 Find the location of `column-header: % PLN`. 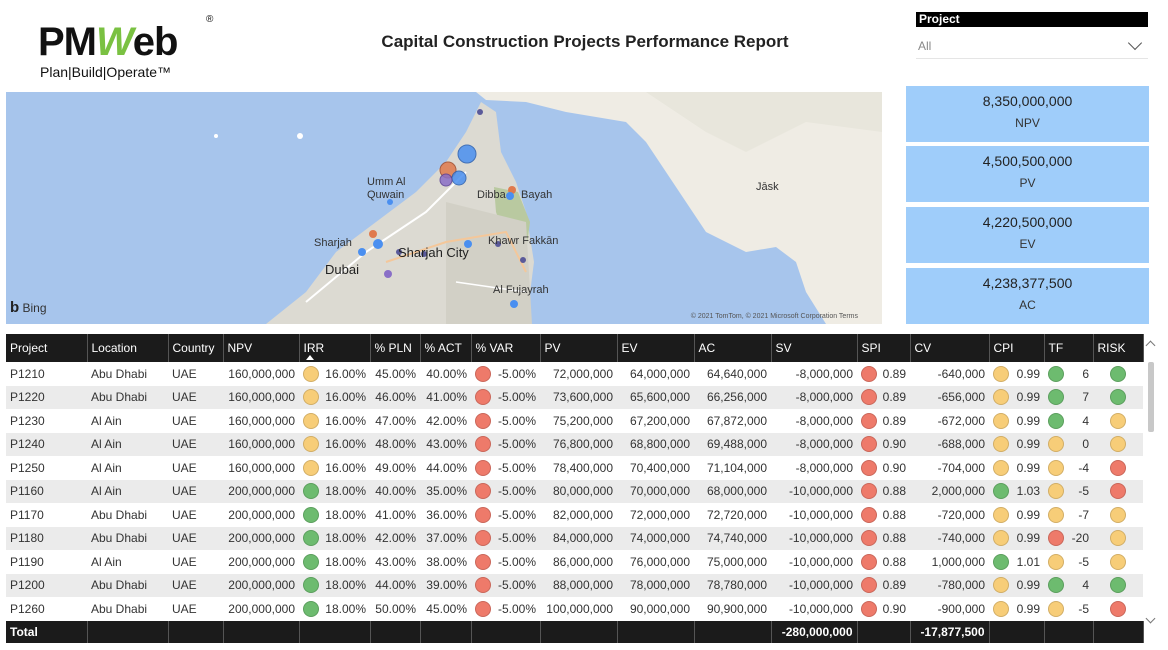

column-header: % PLN is located at coordinates (395, 348).